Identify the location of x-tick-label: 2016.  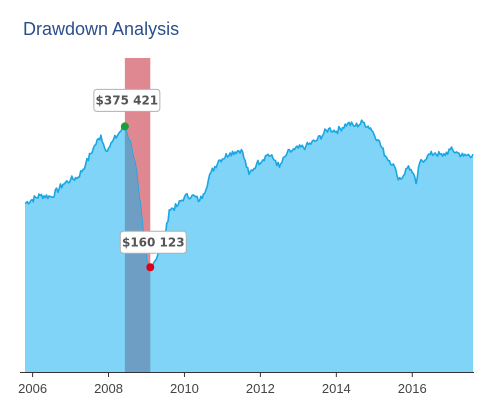
(412, 388).